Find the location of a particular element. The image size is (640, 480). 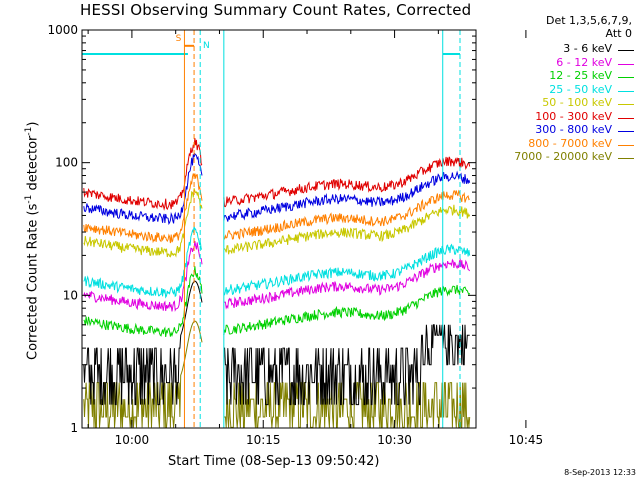

y-axis-title: Corrected Count Rate (s-1 detector-1) is located at coordinates (32, 241).